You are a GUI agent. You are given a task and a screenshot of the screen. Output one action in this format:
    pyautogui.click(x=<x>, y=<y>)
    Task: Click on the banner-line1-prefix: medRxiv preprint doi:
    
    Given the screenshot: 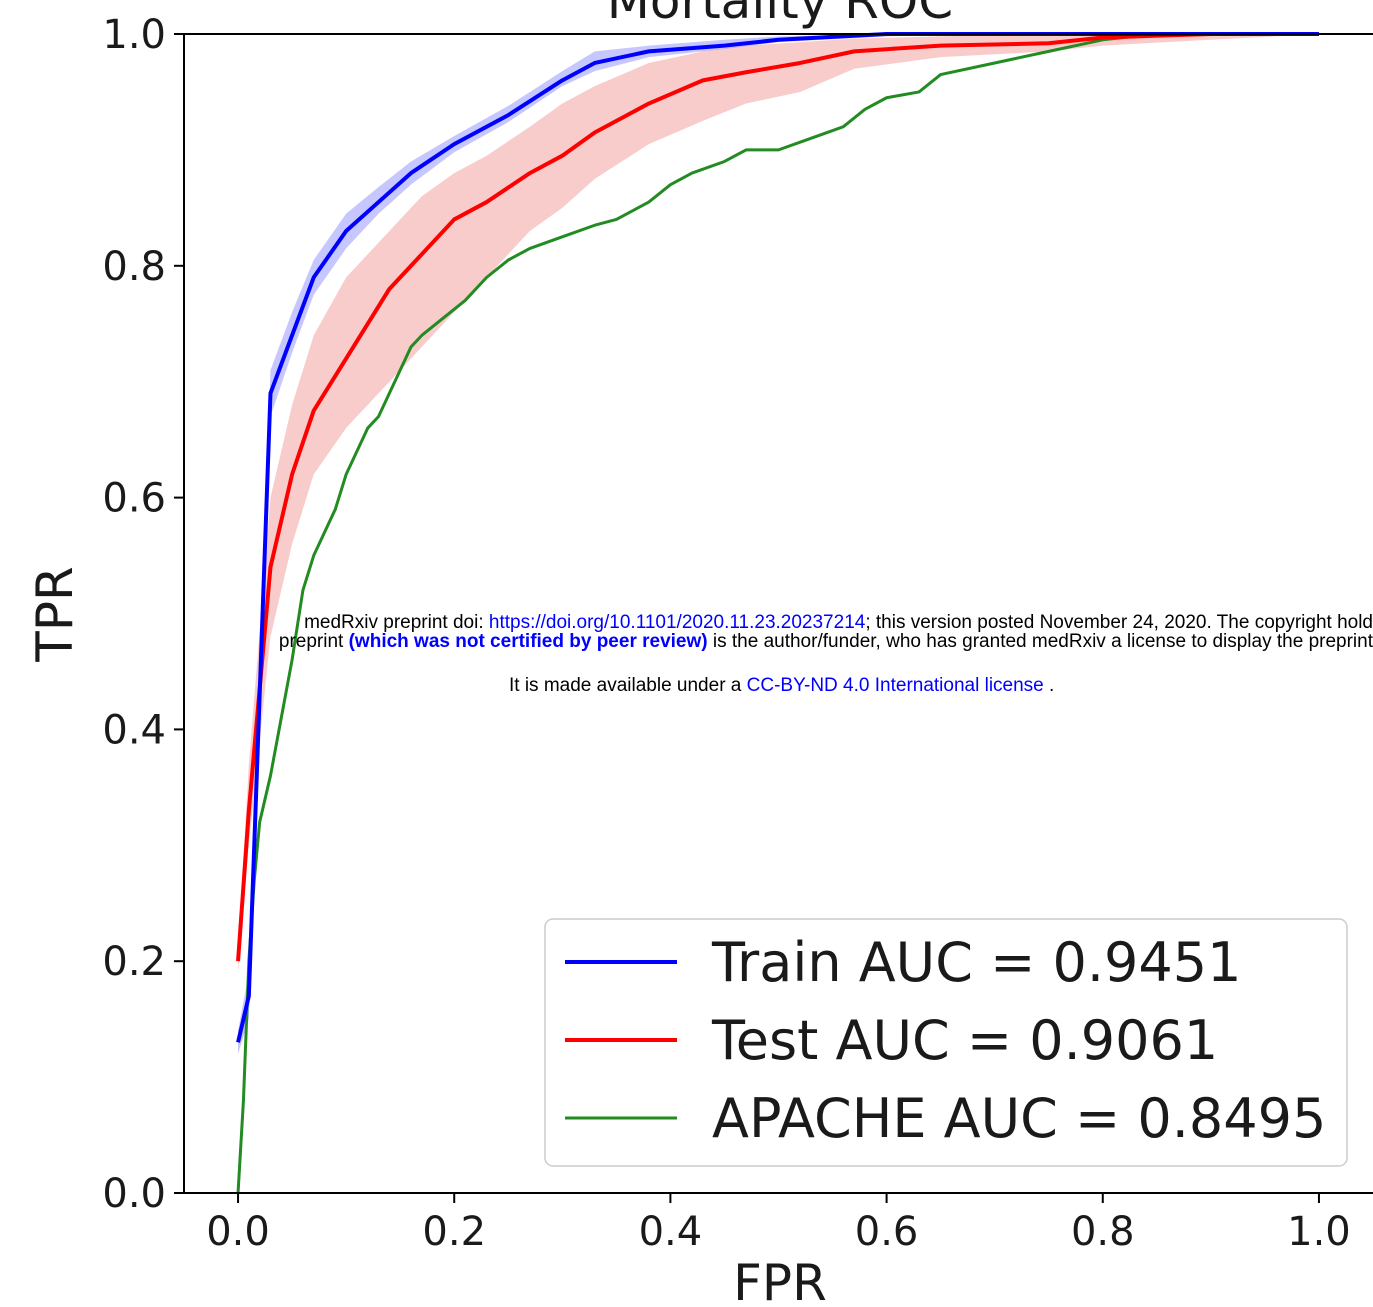 What is the action you would take?
    pyautogui.click(x=396, y=622)
    